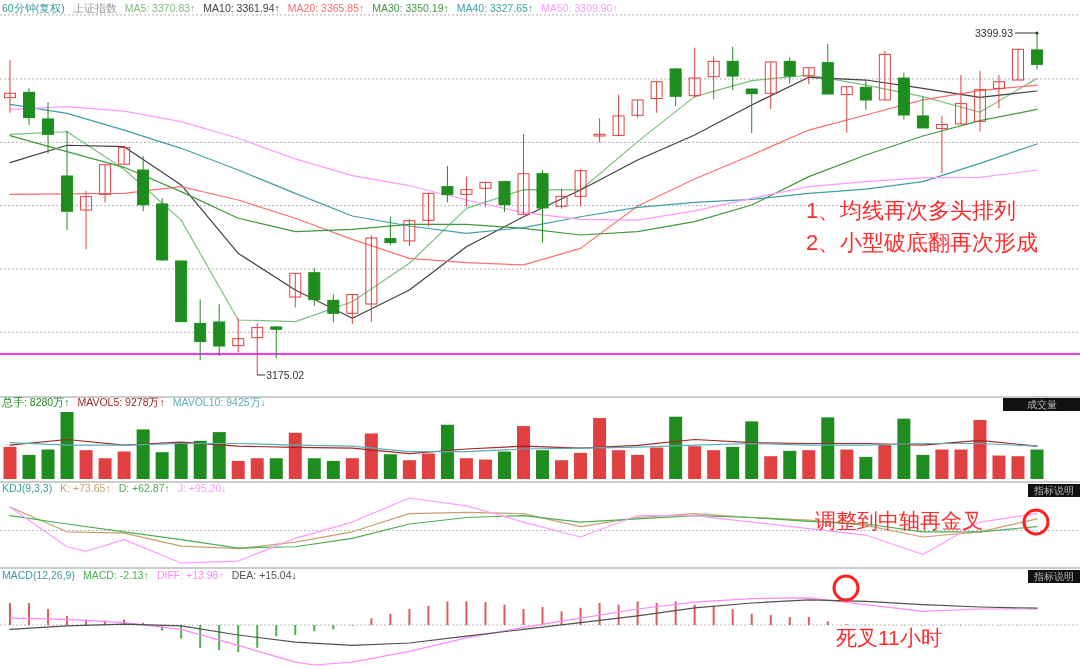 This screenshot has width=1080, height=669. What do you see at coordinates (85, 488) in the screenshot?
I see `text: K: +73.65↑` at bounding box center [85, 488].